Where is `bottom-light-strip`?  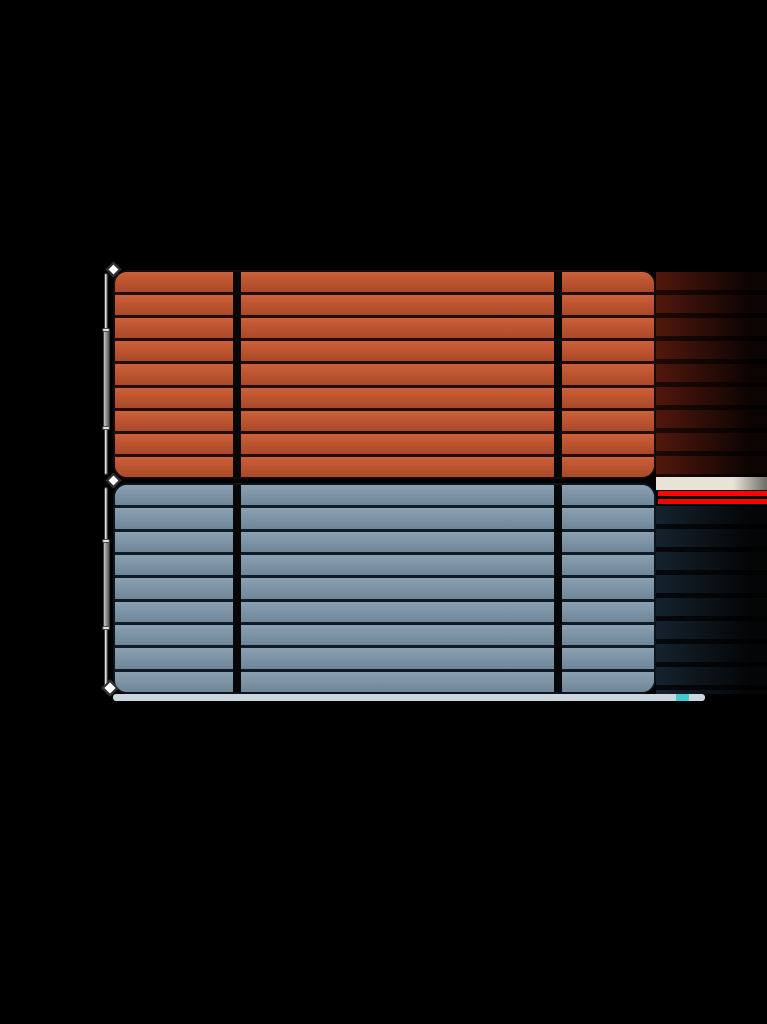 bottom-light-strip is located at coordinates (409, 697).